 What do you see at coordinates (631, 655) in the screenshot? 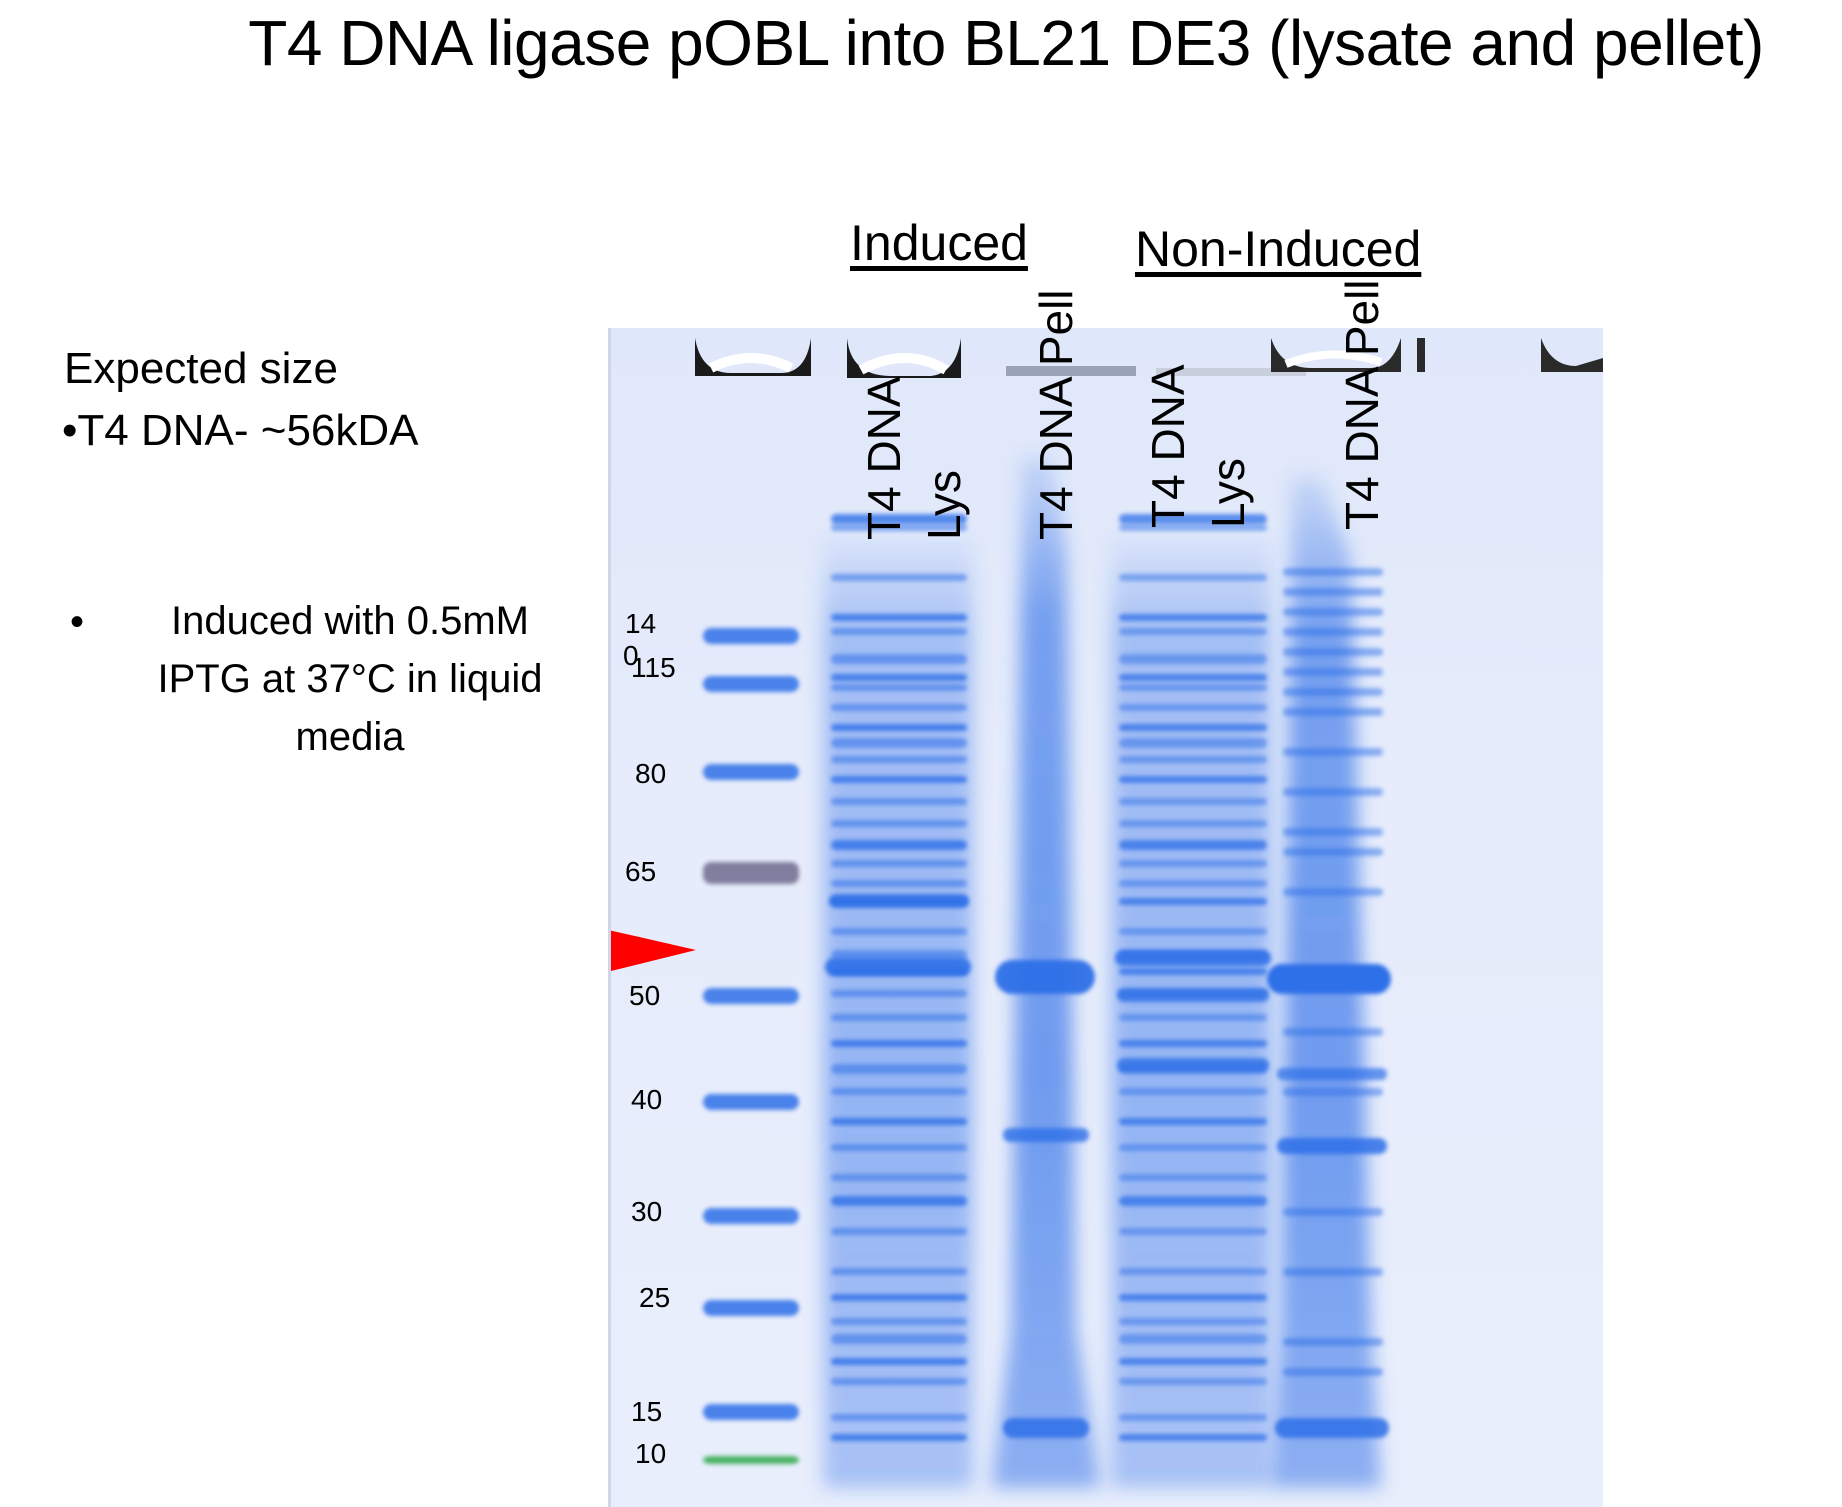
I see `mw-label-140-b: 0` at bounding box center [631, 655].